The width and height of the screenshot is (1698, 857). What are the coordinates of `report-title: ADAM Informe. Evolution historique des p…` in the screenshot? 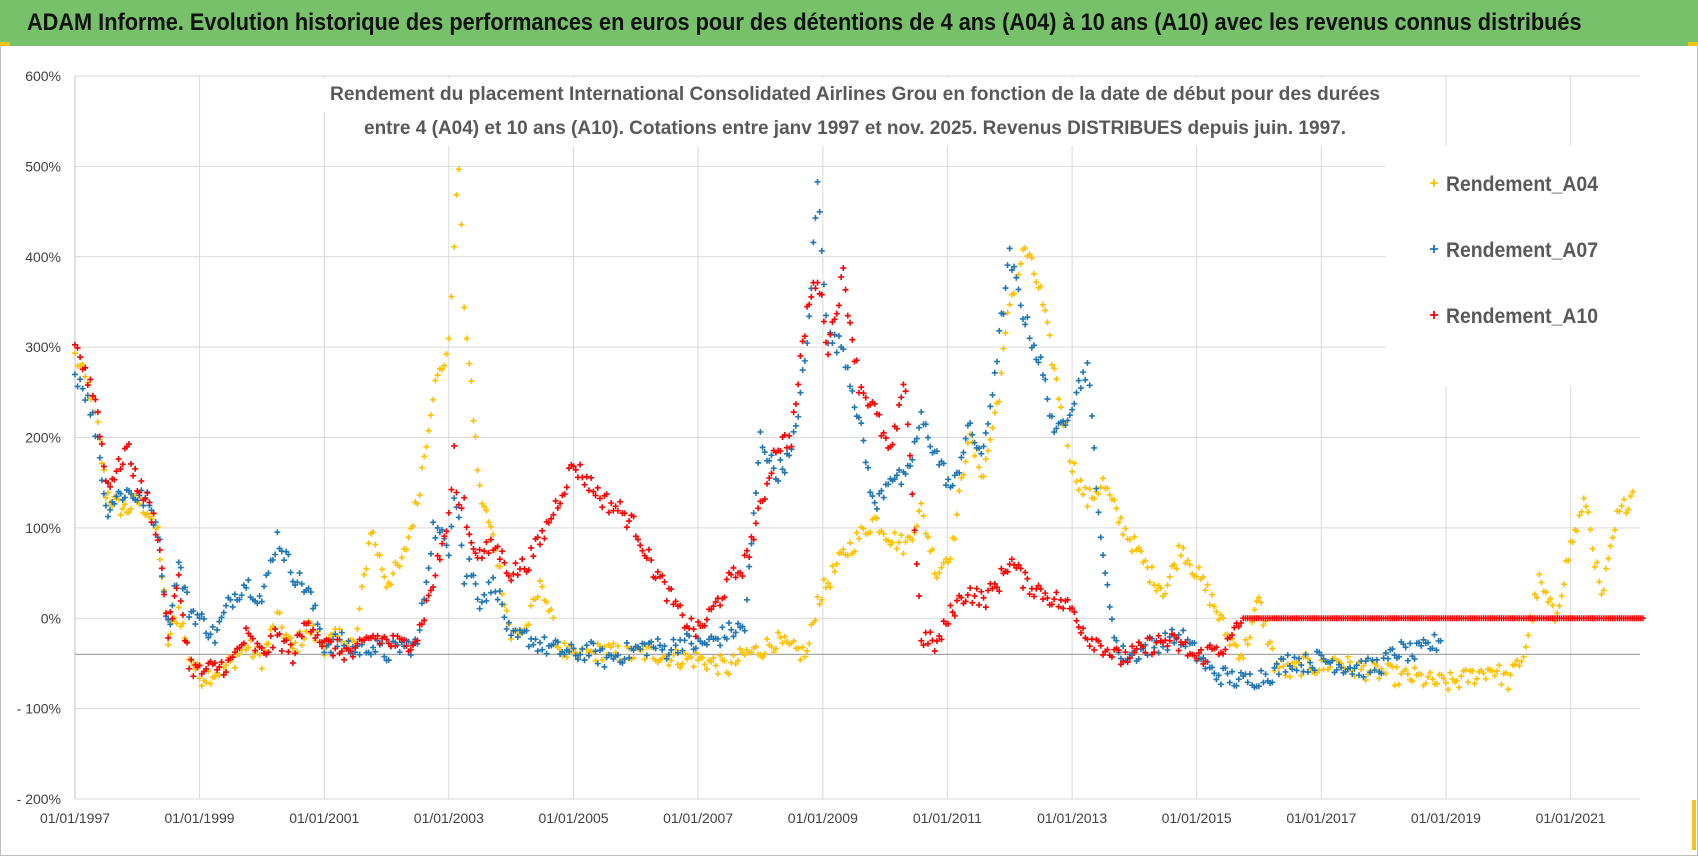 It's located at (804, 22).